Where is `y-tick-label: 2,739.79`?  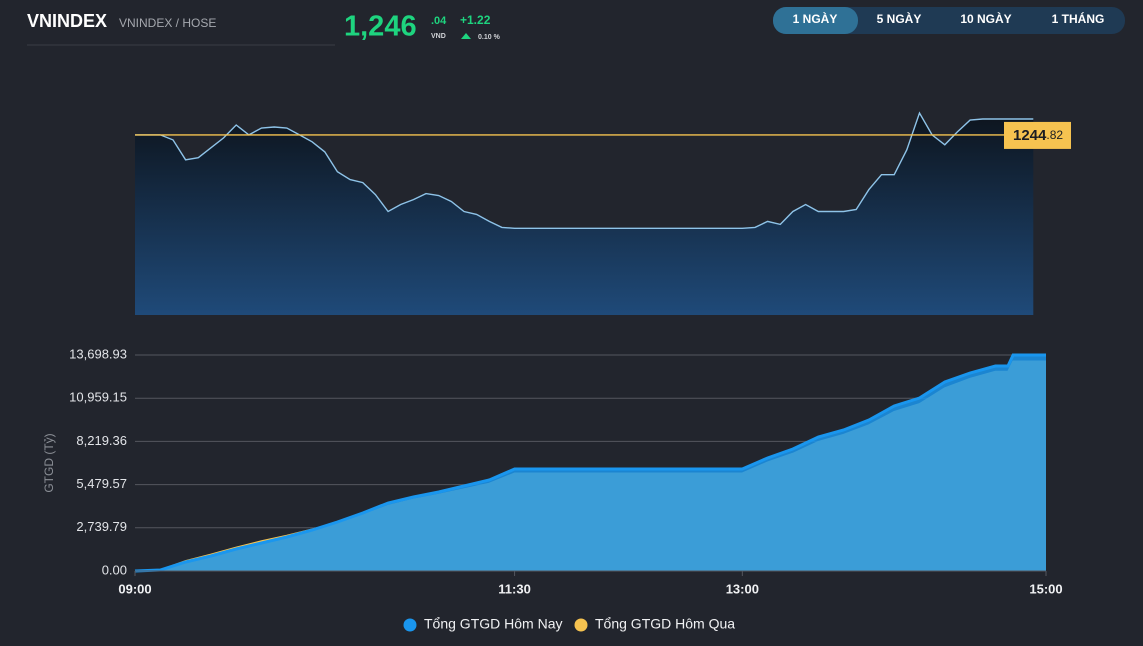 y-tick-label: 2,739.79 is located at coordinates (101, 526).